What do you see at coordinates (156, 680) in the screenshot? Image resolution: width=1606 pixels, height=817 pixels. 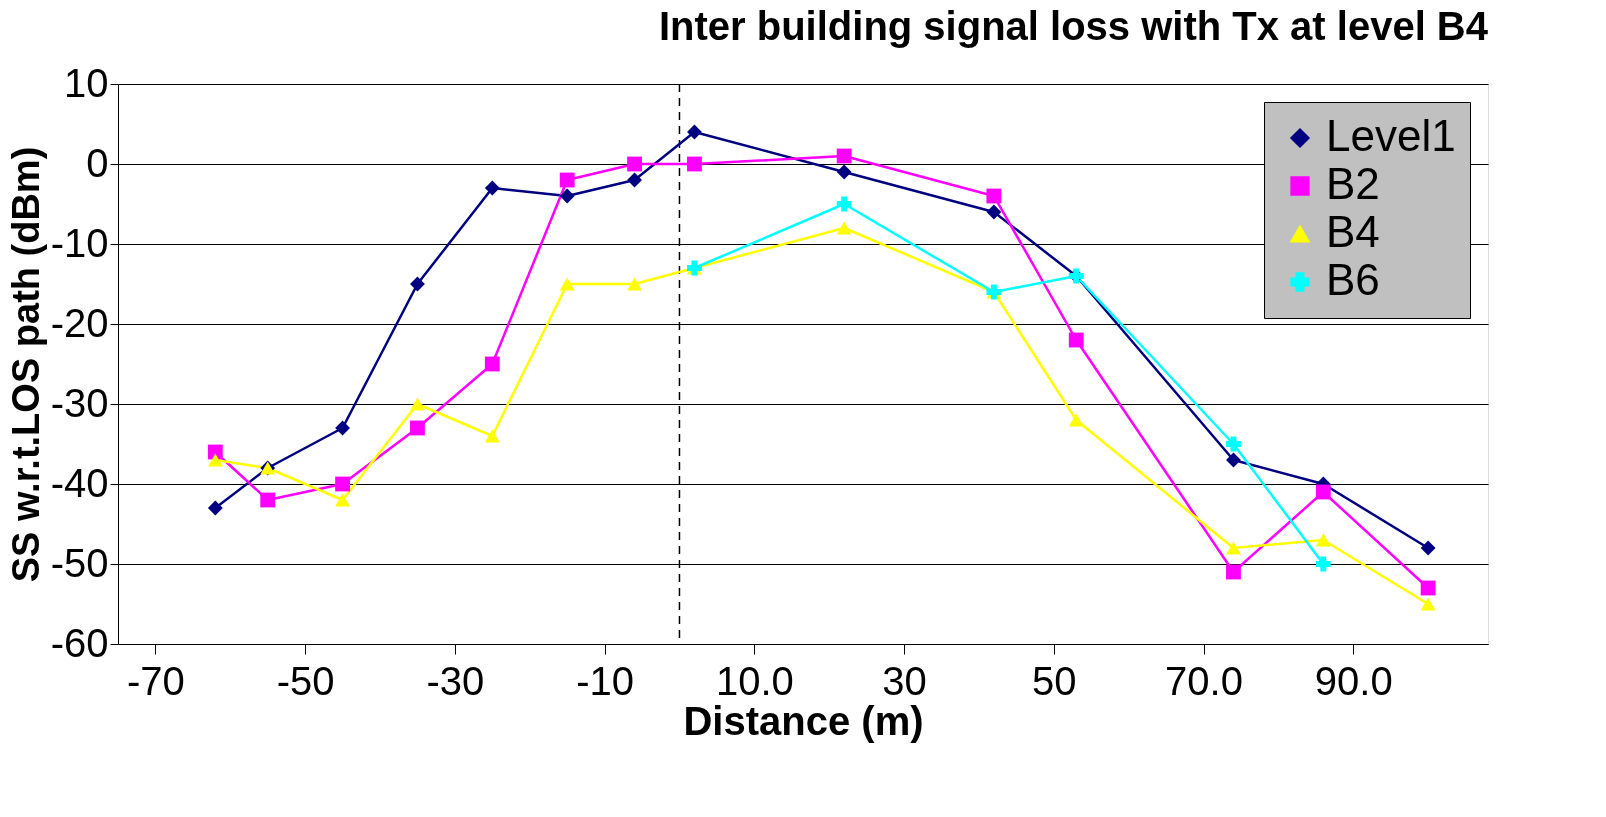 I see `x-tick-label: -70` at bounding box center [156, 680].